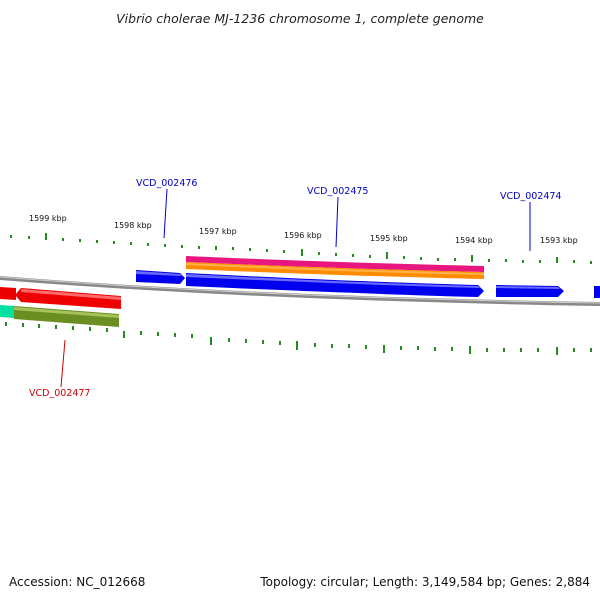 Image resolution: width=600 pixels, height=600 pixels. What do you see at coordinates (303, 235) in the screenshot?
I see `ruler-label-1596: 1596 kbp` at bounding box center [303, 235].